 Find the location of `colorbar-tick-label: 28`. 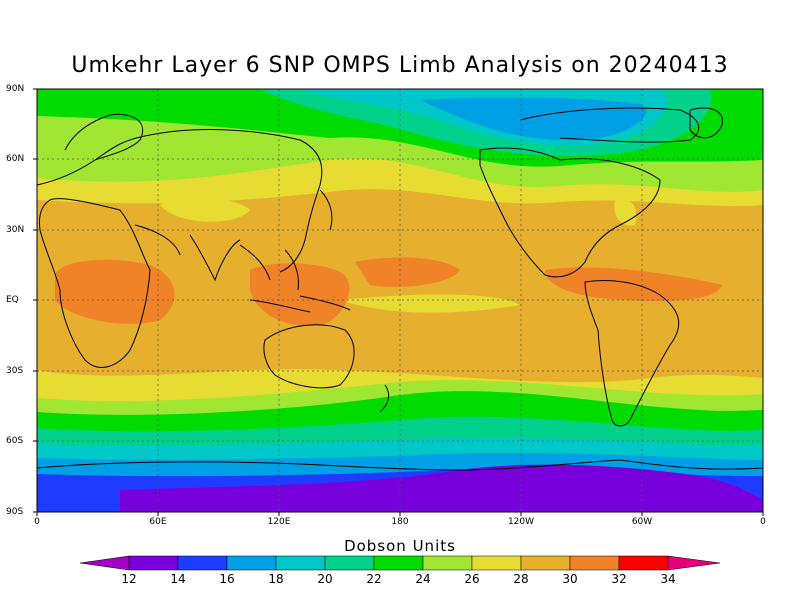

colorbar-tick-label: 28 is located at coordinates (521, 579).